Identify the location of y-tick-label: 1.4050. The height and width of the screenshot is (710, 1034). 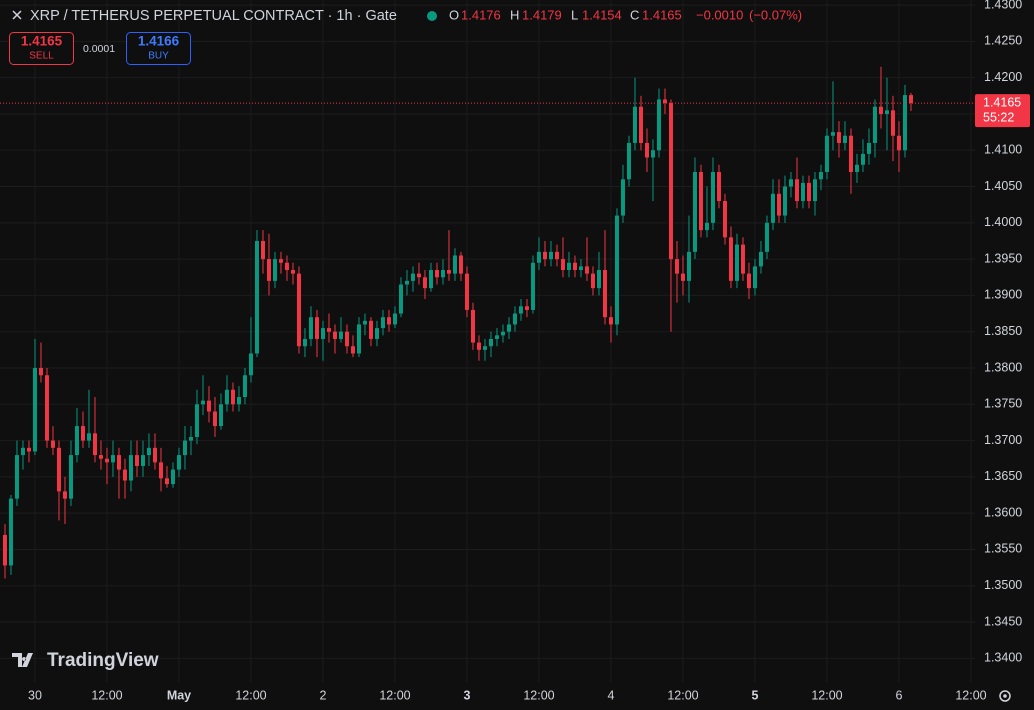
(1003, 186).